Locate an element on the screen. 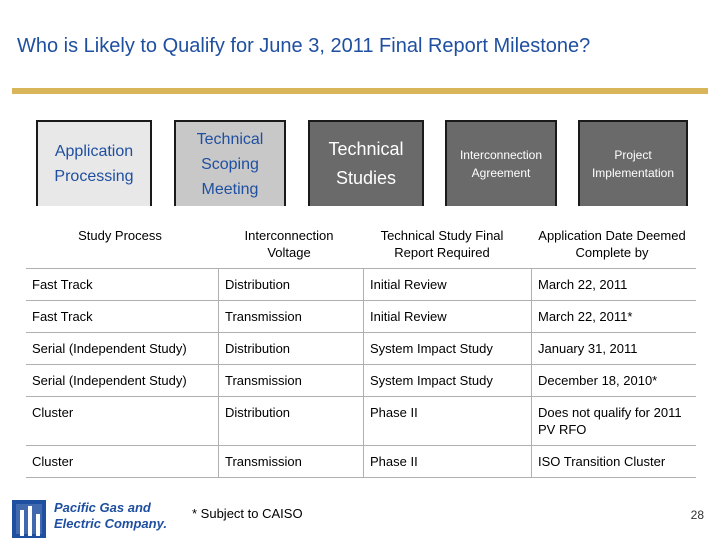 This screenshot has height=540, width=720. step-technical-scoping-meeting: Technical Scoping Meeting is located at coordinates (230, 164).